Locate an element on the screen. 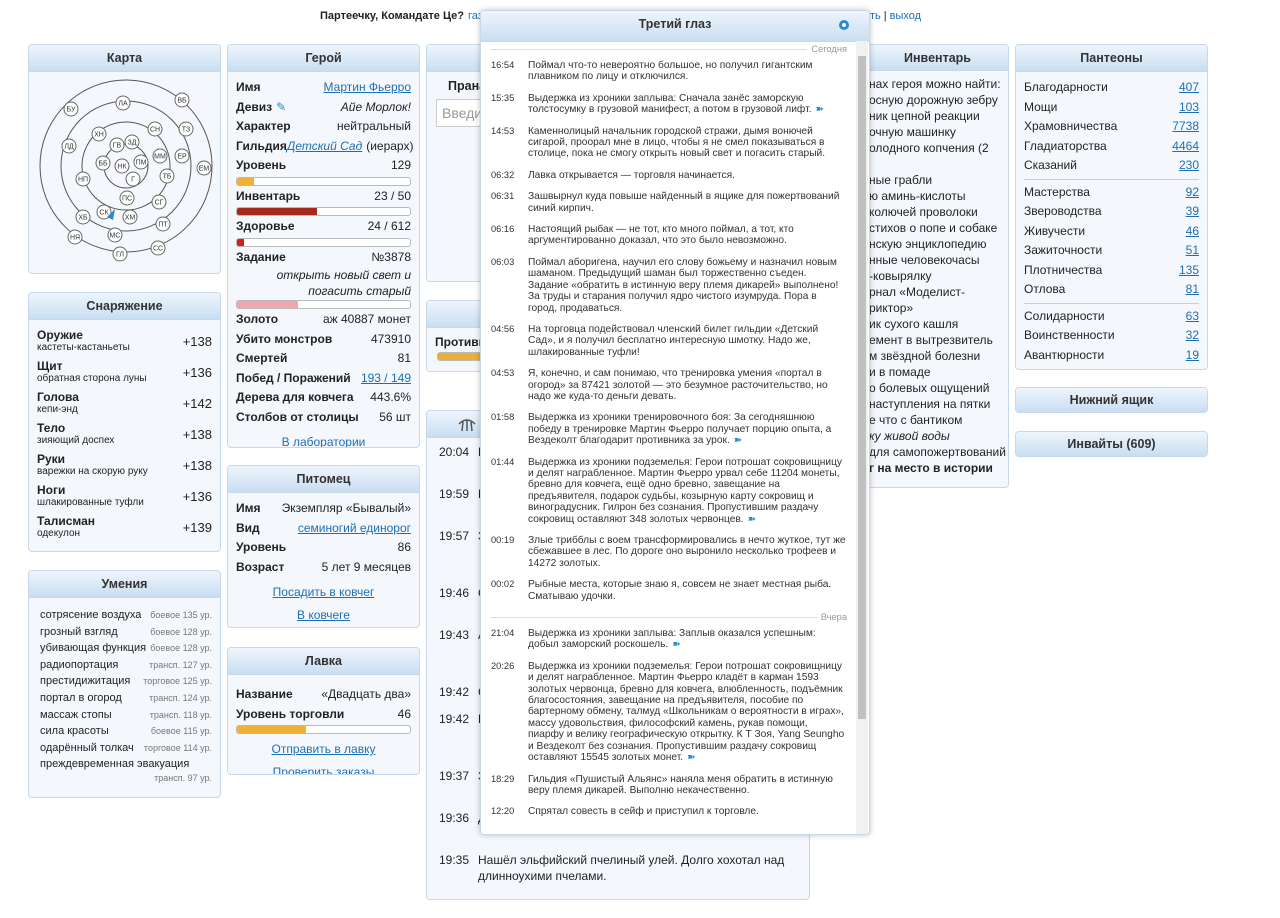 The height and width of the screenshot is (918, 1280). link: Посадить в ковчег is located at coordinates (323, 592).